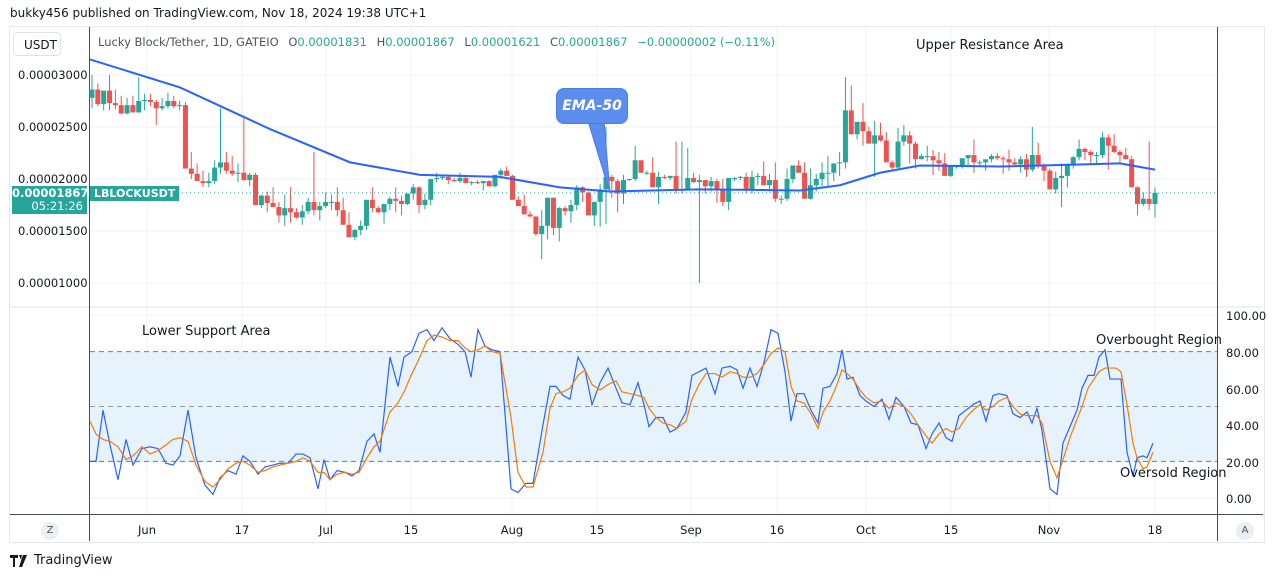 Image resolution: width=1281 pixels, height=579 pixels. Describe the element at coordinates (1239, 499) in the screenshot. I see `osc-tick-0: 0.00` at that location.